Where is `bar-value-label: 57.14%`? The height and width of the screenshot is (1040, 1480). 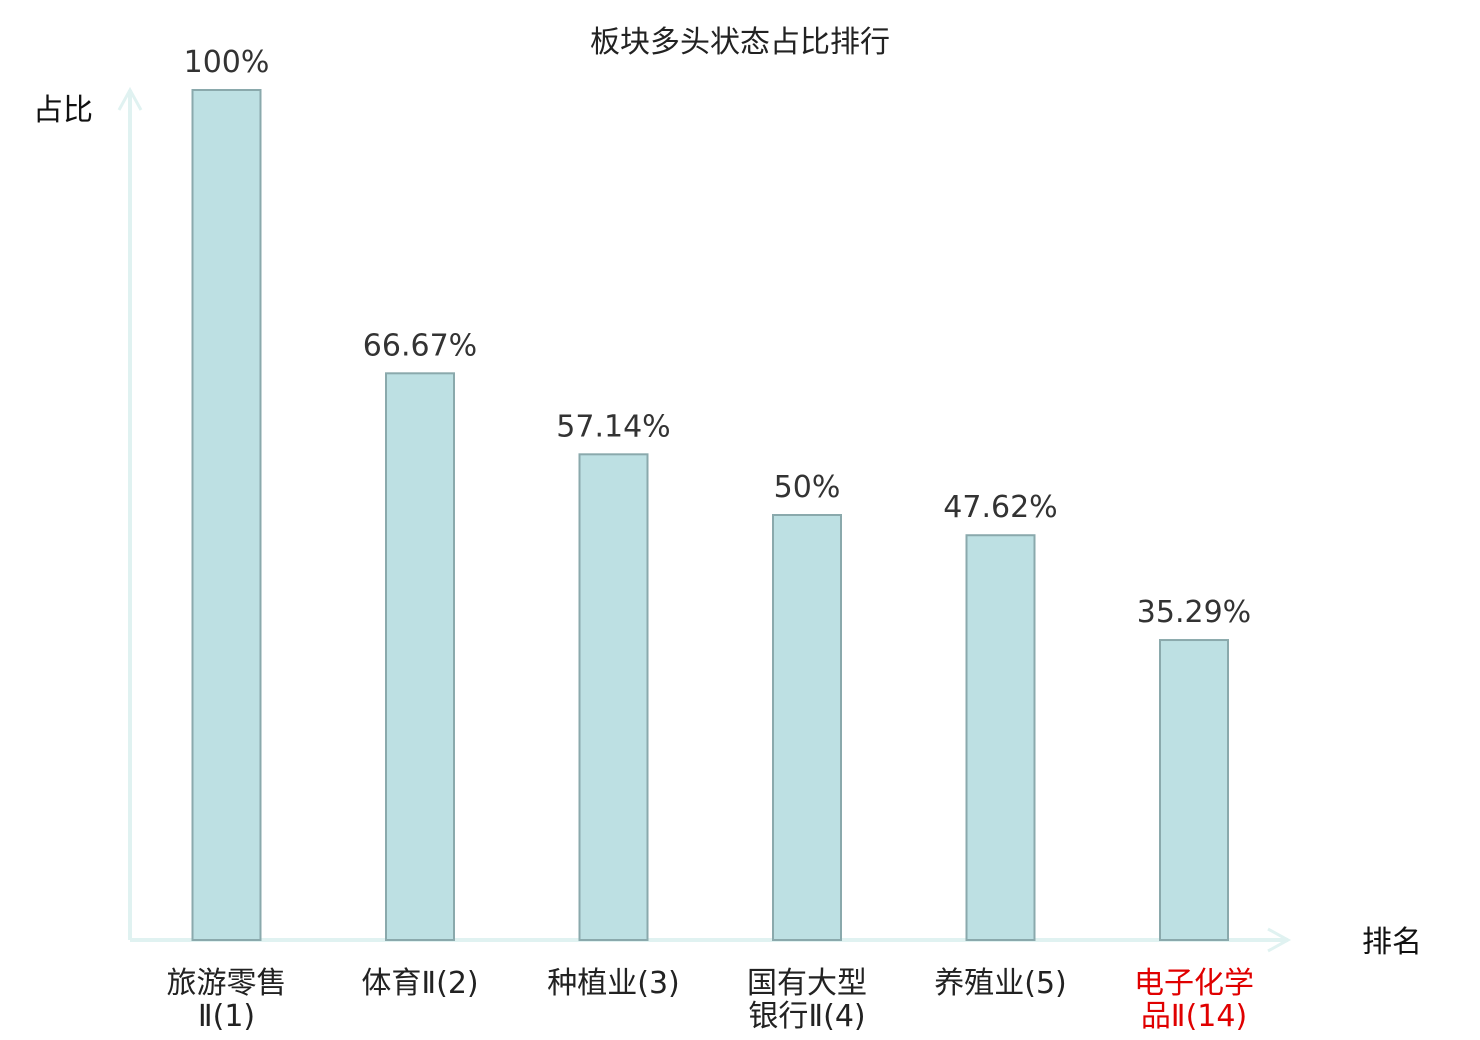
bar-value-label: 57.14% is located at coordinates (613, 426).